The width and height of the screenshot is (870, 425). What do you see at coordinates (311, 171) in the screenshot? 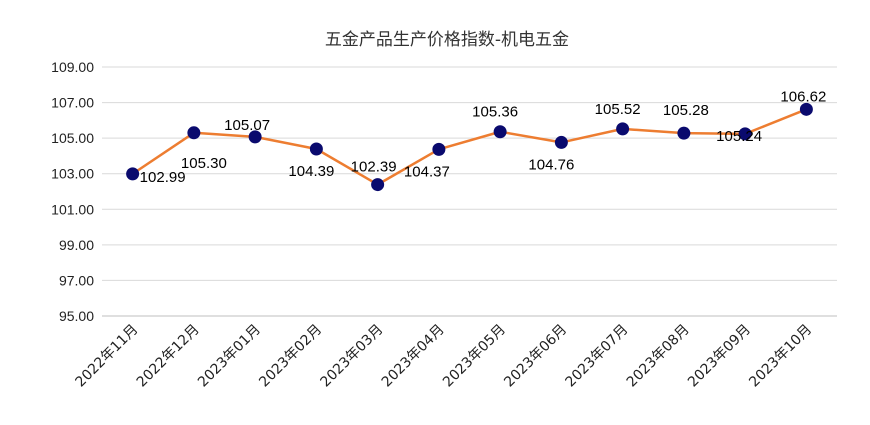
I see `data-label: 104.39` at bounding box center [311, 171].